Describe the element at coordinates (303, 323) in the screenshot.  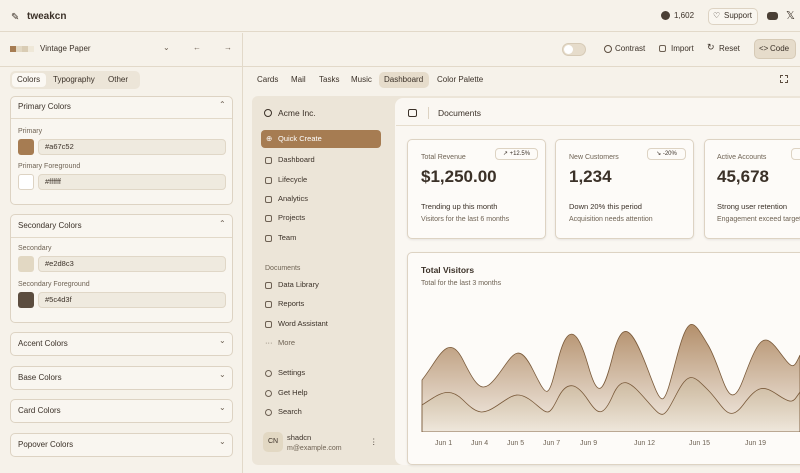
I see `nav-item: Word Assistant` at that location.